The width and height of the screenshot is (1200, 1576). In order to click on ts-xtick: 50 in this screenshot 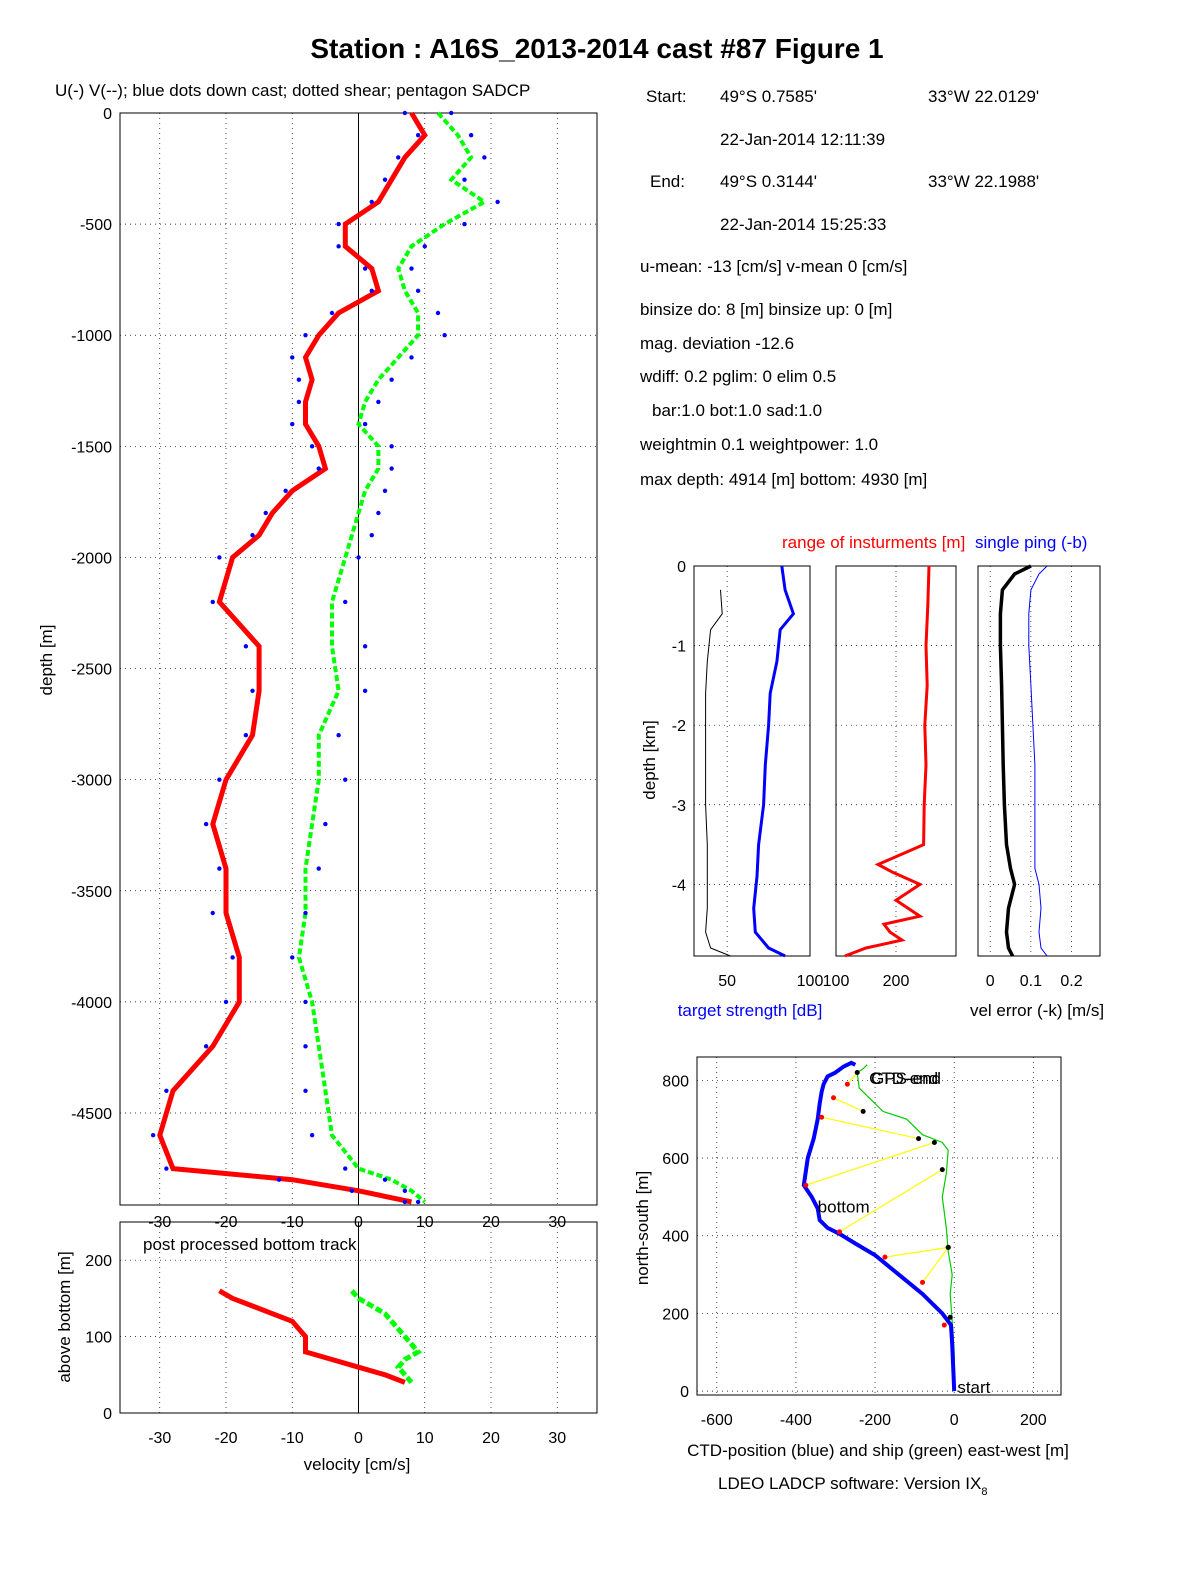, I will do `click(727, 981)`.